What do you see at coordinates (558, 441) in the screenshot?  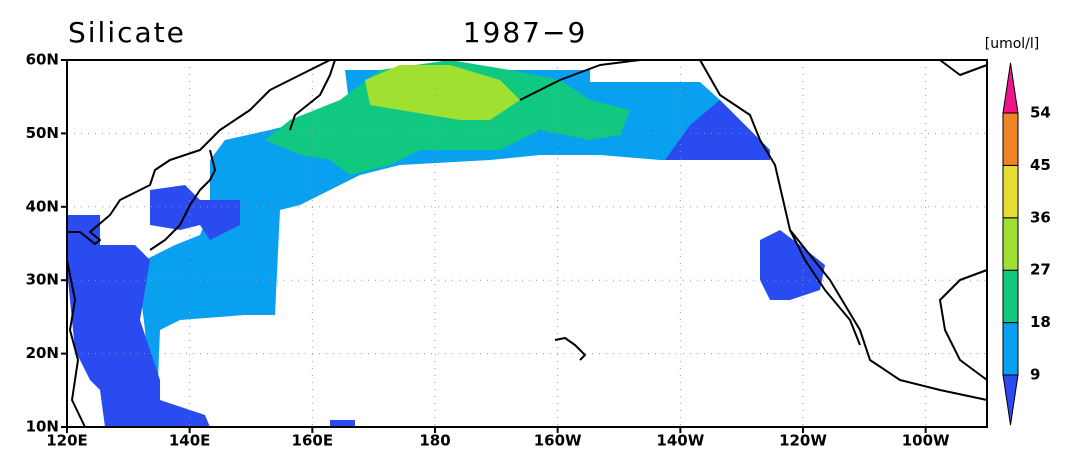 I see `lon-label: 160W` at bounding box center [558, 441].